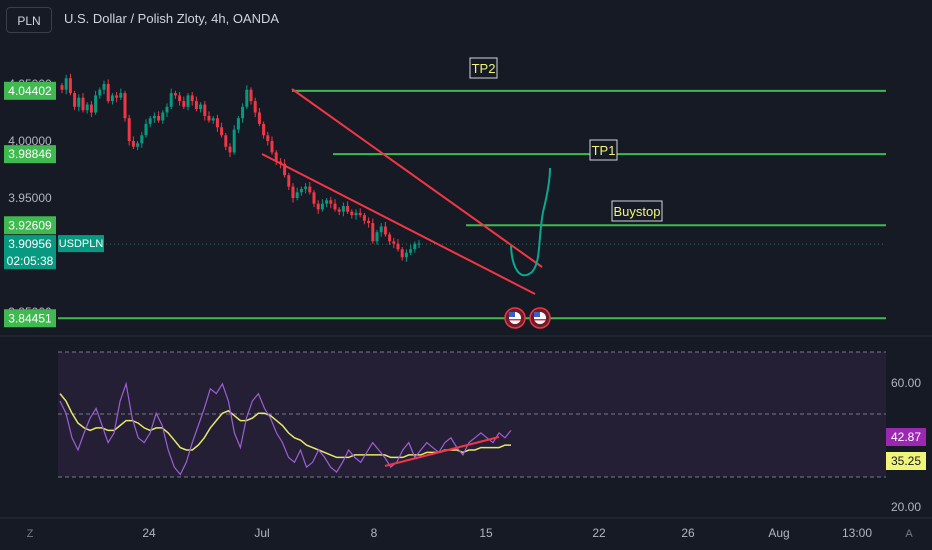 This screenshot has width=932, height=550. Describe the element at coordinates (172, 18) in the screenshot. I see `chart-title: U.S. Dollar / Polish Zloty, 4h, OANDA` at that location.